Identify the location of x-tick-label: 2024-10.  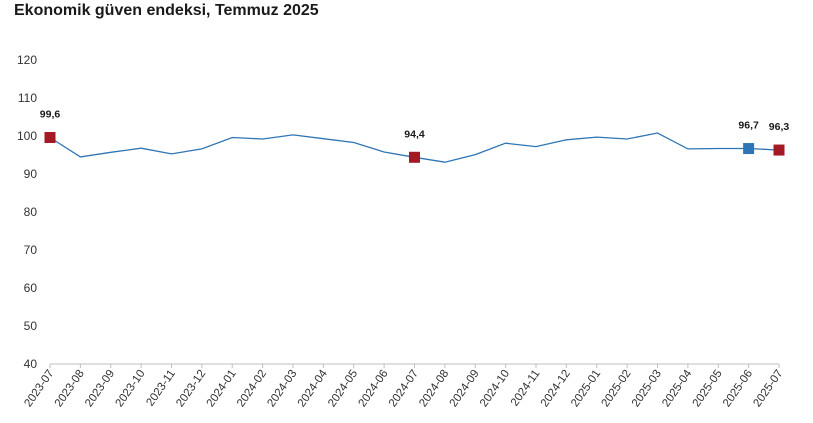
(495, 388).